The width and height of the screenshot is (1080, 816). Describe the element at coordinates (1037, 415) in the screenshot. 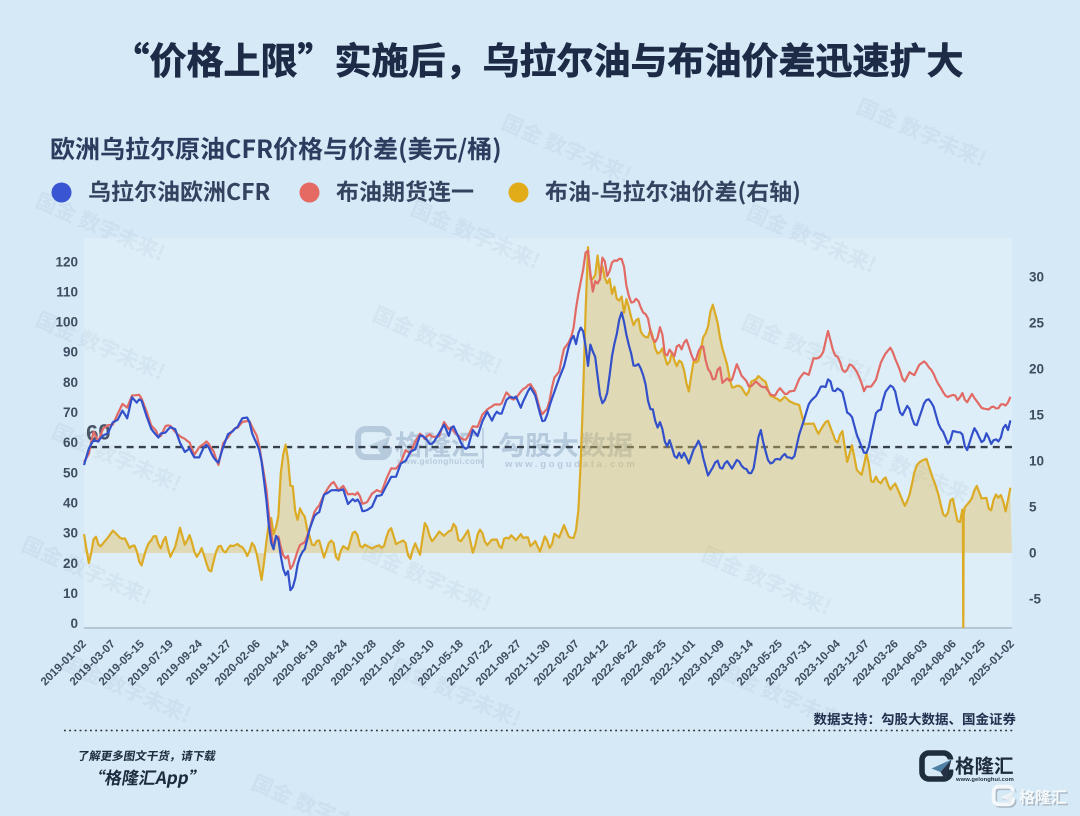

I see `svg-text: 15` at that location.